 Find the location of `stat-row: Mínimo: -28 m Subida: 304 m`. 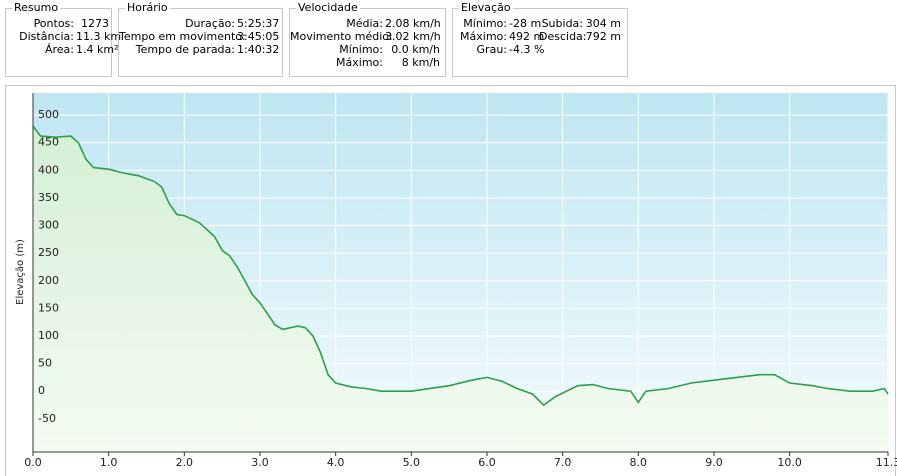

stat-row: Mínimo: -28 m Subida: 304 m is located at coordinates (540, 23).